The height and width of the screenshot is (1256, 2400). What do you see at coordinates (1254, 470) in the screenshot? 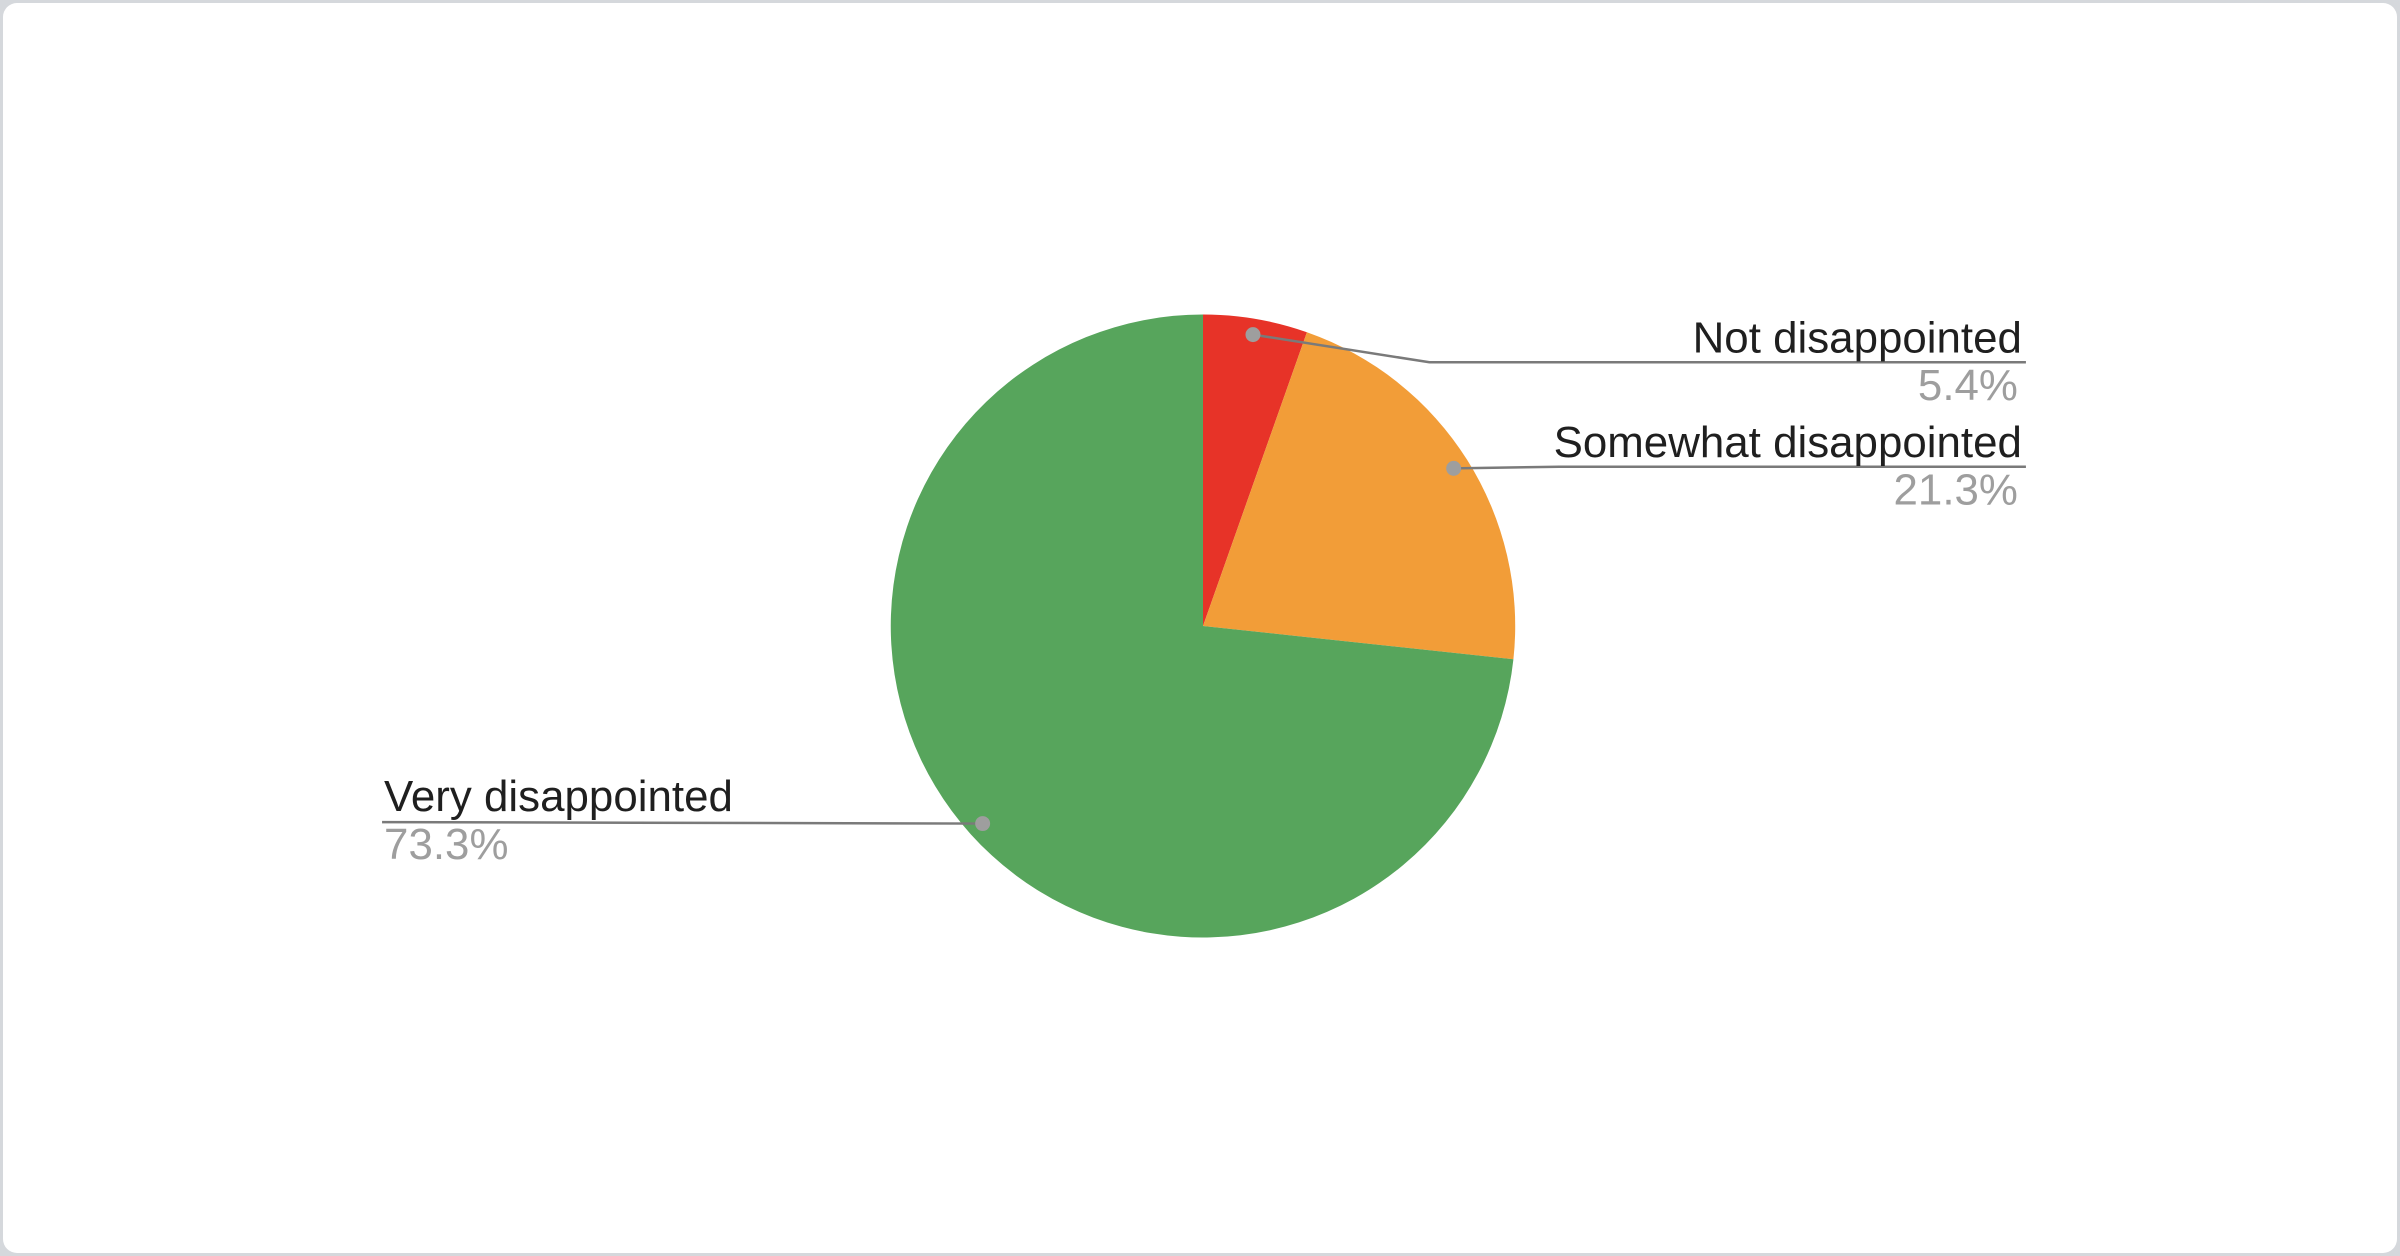
I see `pie-slice-not-disappointed` at bounding box center [1254, 470].